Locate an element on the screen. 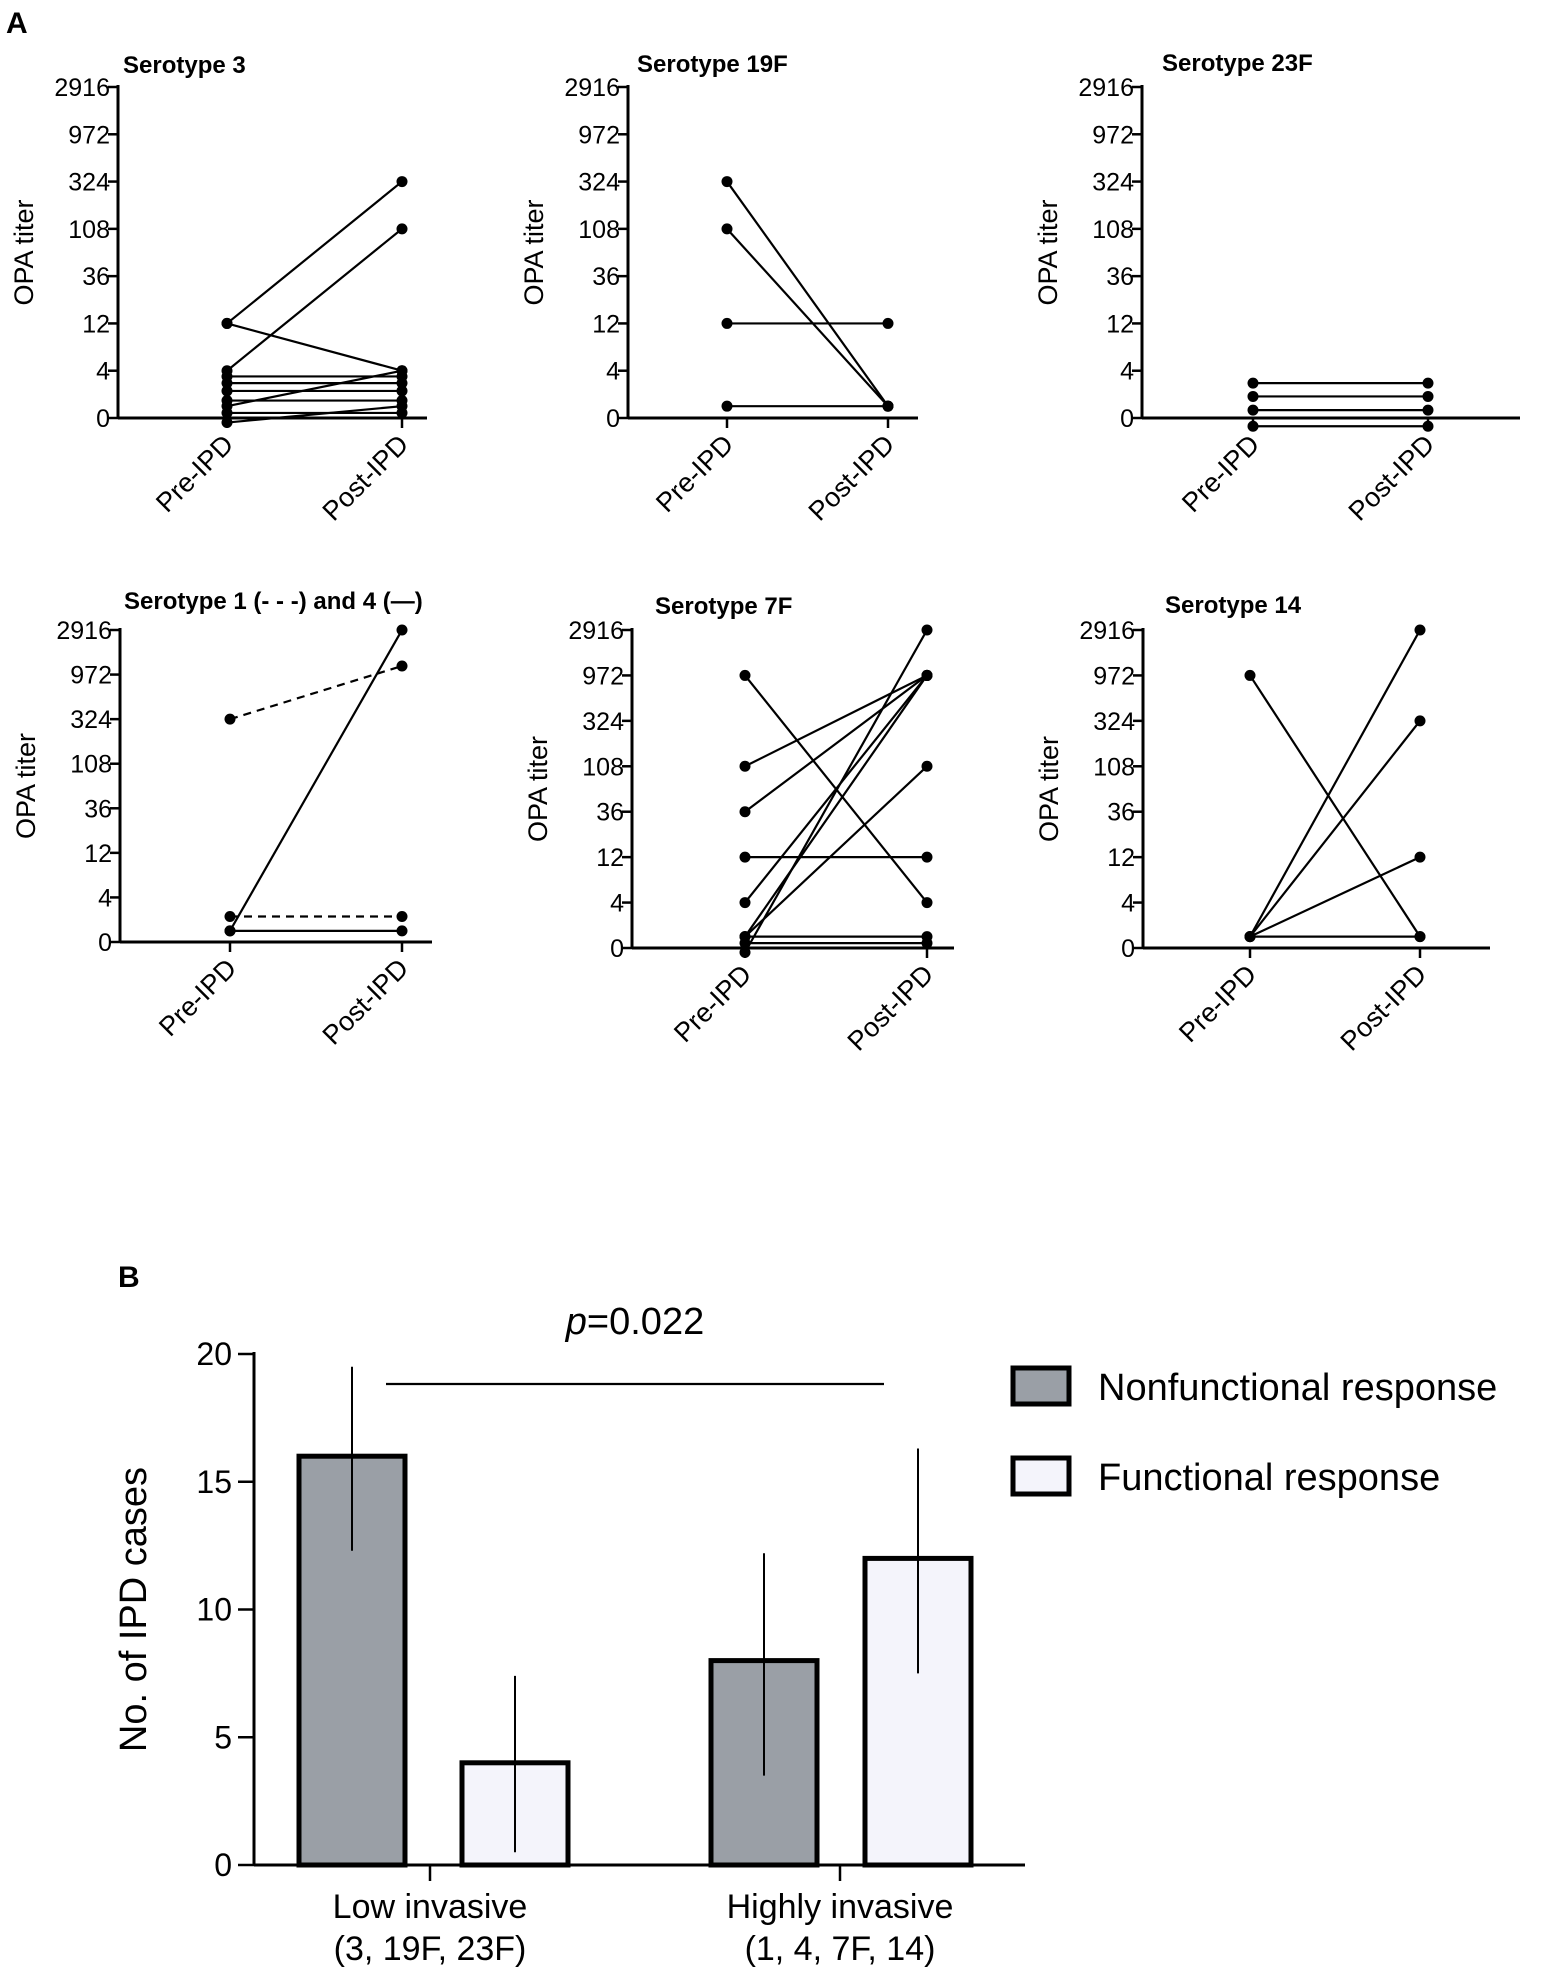 This screenshot has height=1980, width=1550. chart-title: Serotype 19F is located at coordinates (712, 64).